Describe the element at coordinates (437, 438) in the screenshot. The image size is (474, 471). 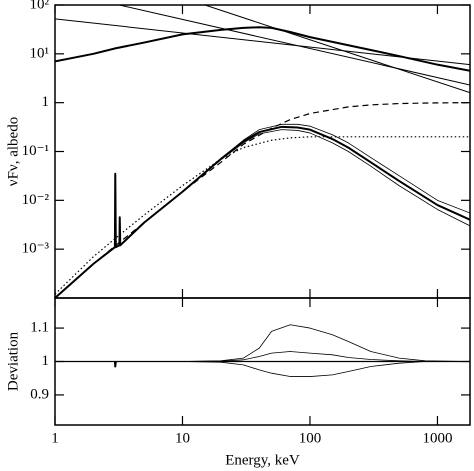
I see `x-tick-label: 1000` at that location.